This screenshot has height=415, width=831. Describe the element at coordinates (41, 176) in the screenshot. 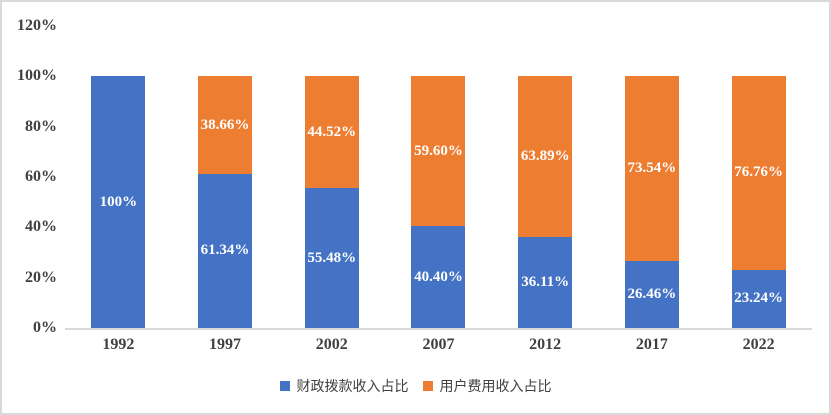

I see `y-axis-tick-label: 60%` at that location.